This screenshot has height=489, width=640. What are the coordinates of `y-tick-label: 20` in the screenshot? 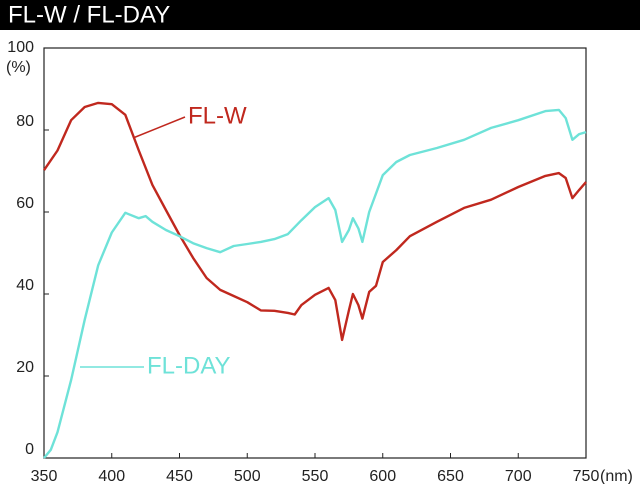 It's located at (25, 367).